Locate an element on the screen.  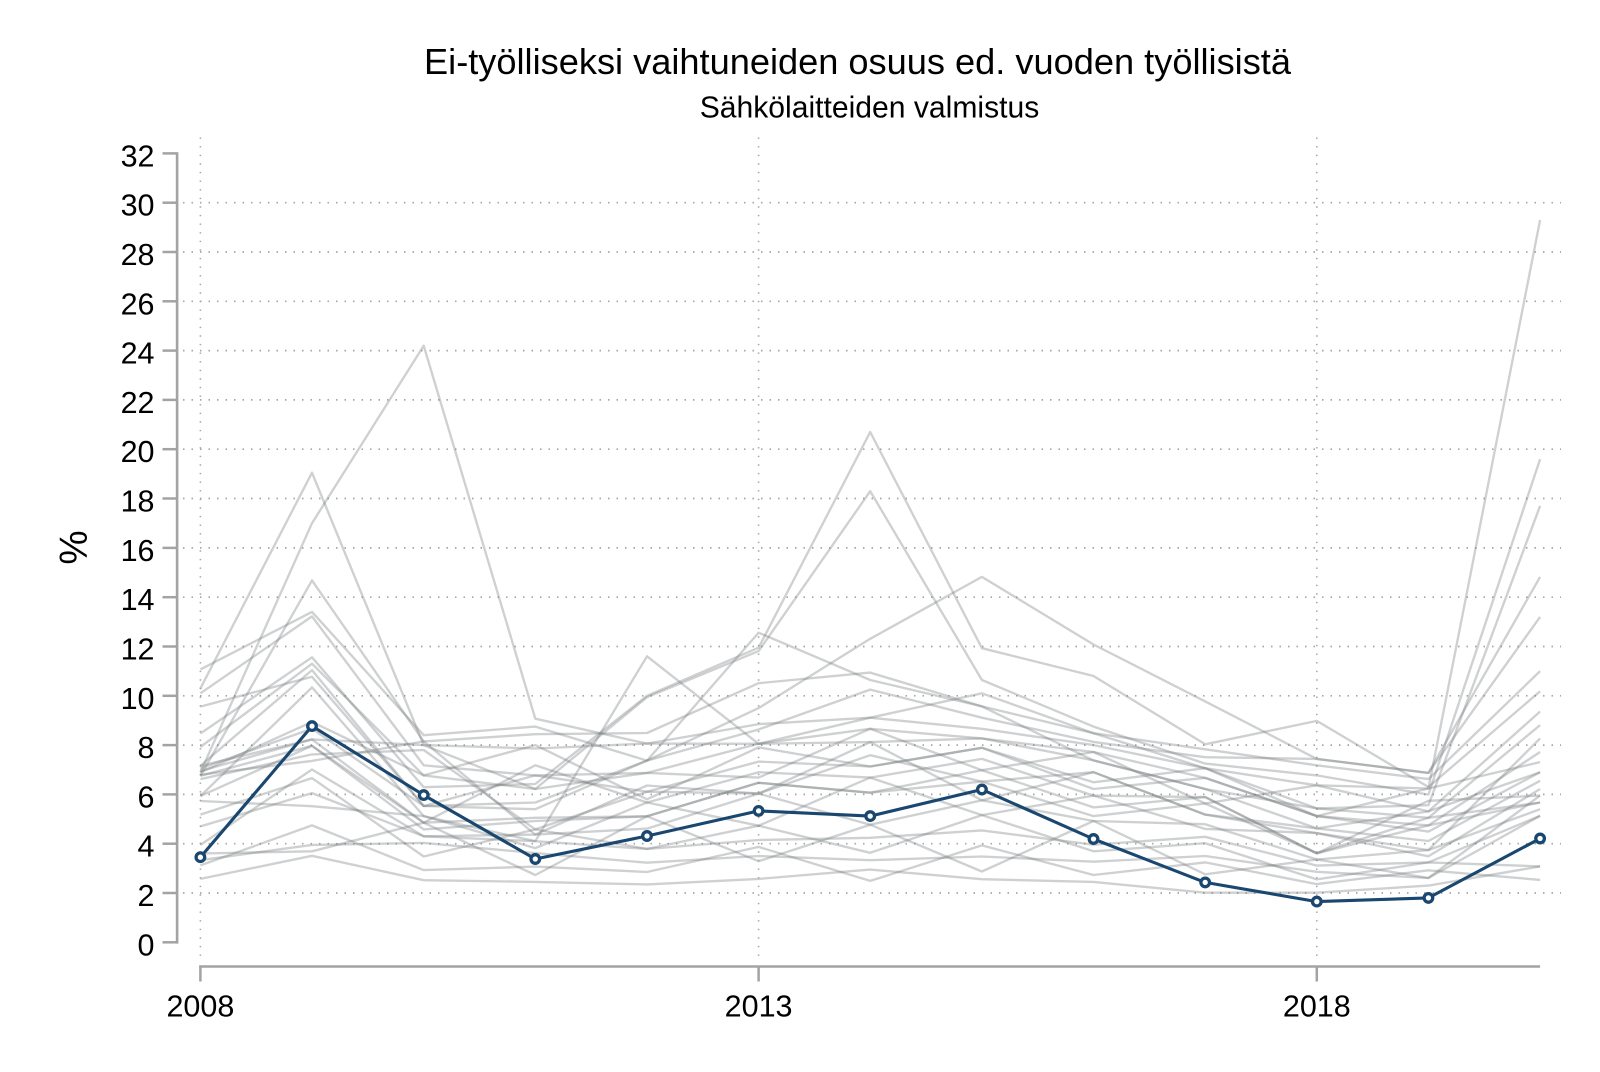
svg-text: 2 is located at coordinates (146, 896).